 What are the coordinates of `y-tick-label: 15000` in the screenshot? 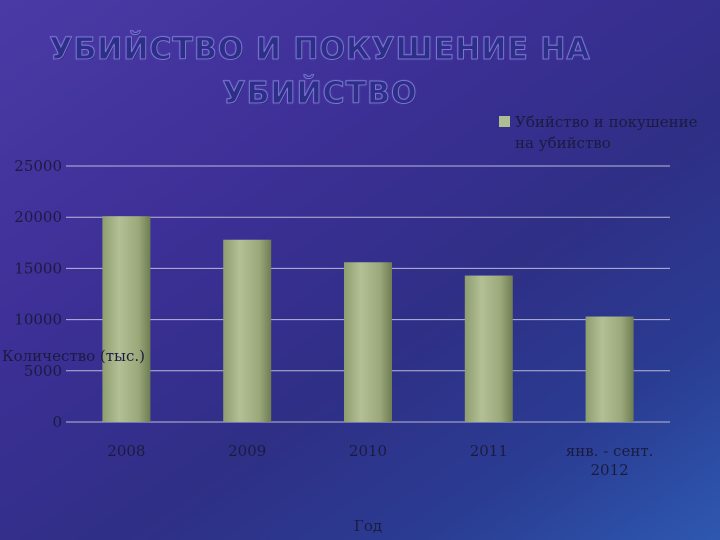 It's located at (38, 268).